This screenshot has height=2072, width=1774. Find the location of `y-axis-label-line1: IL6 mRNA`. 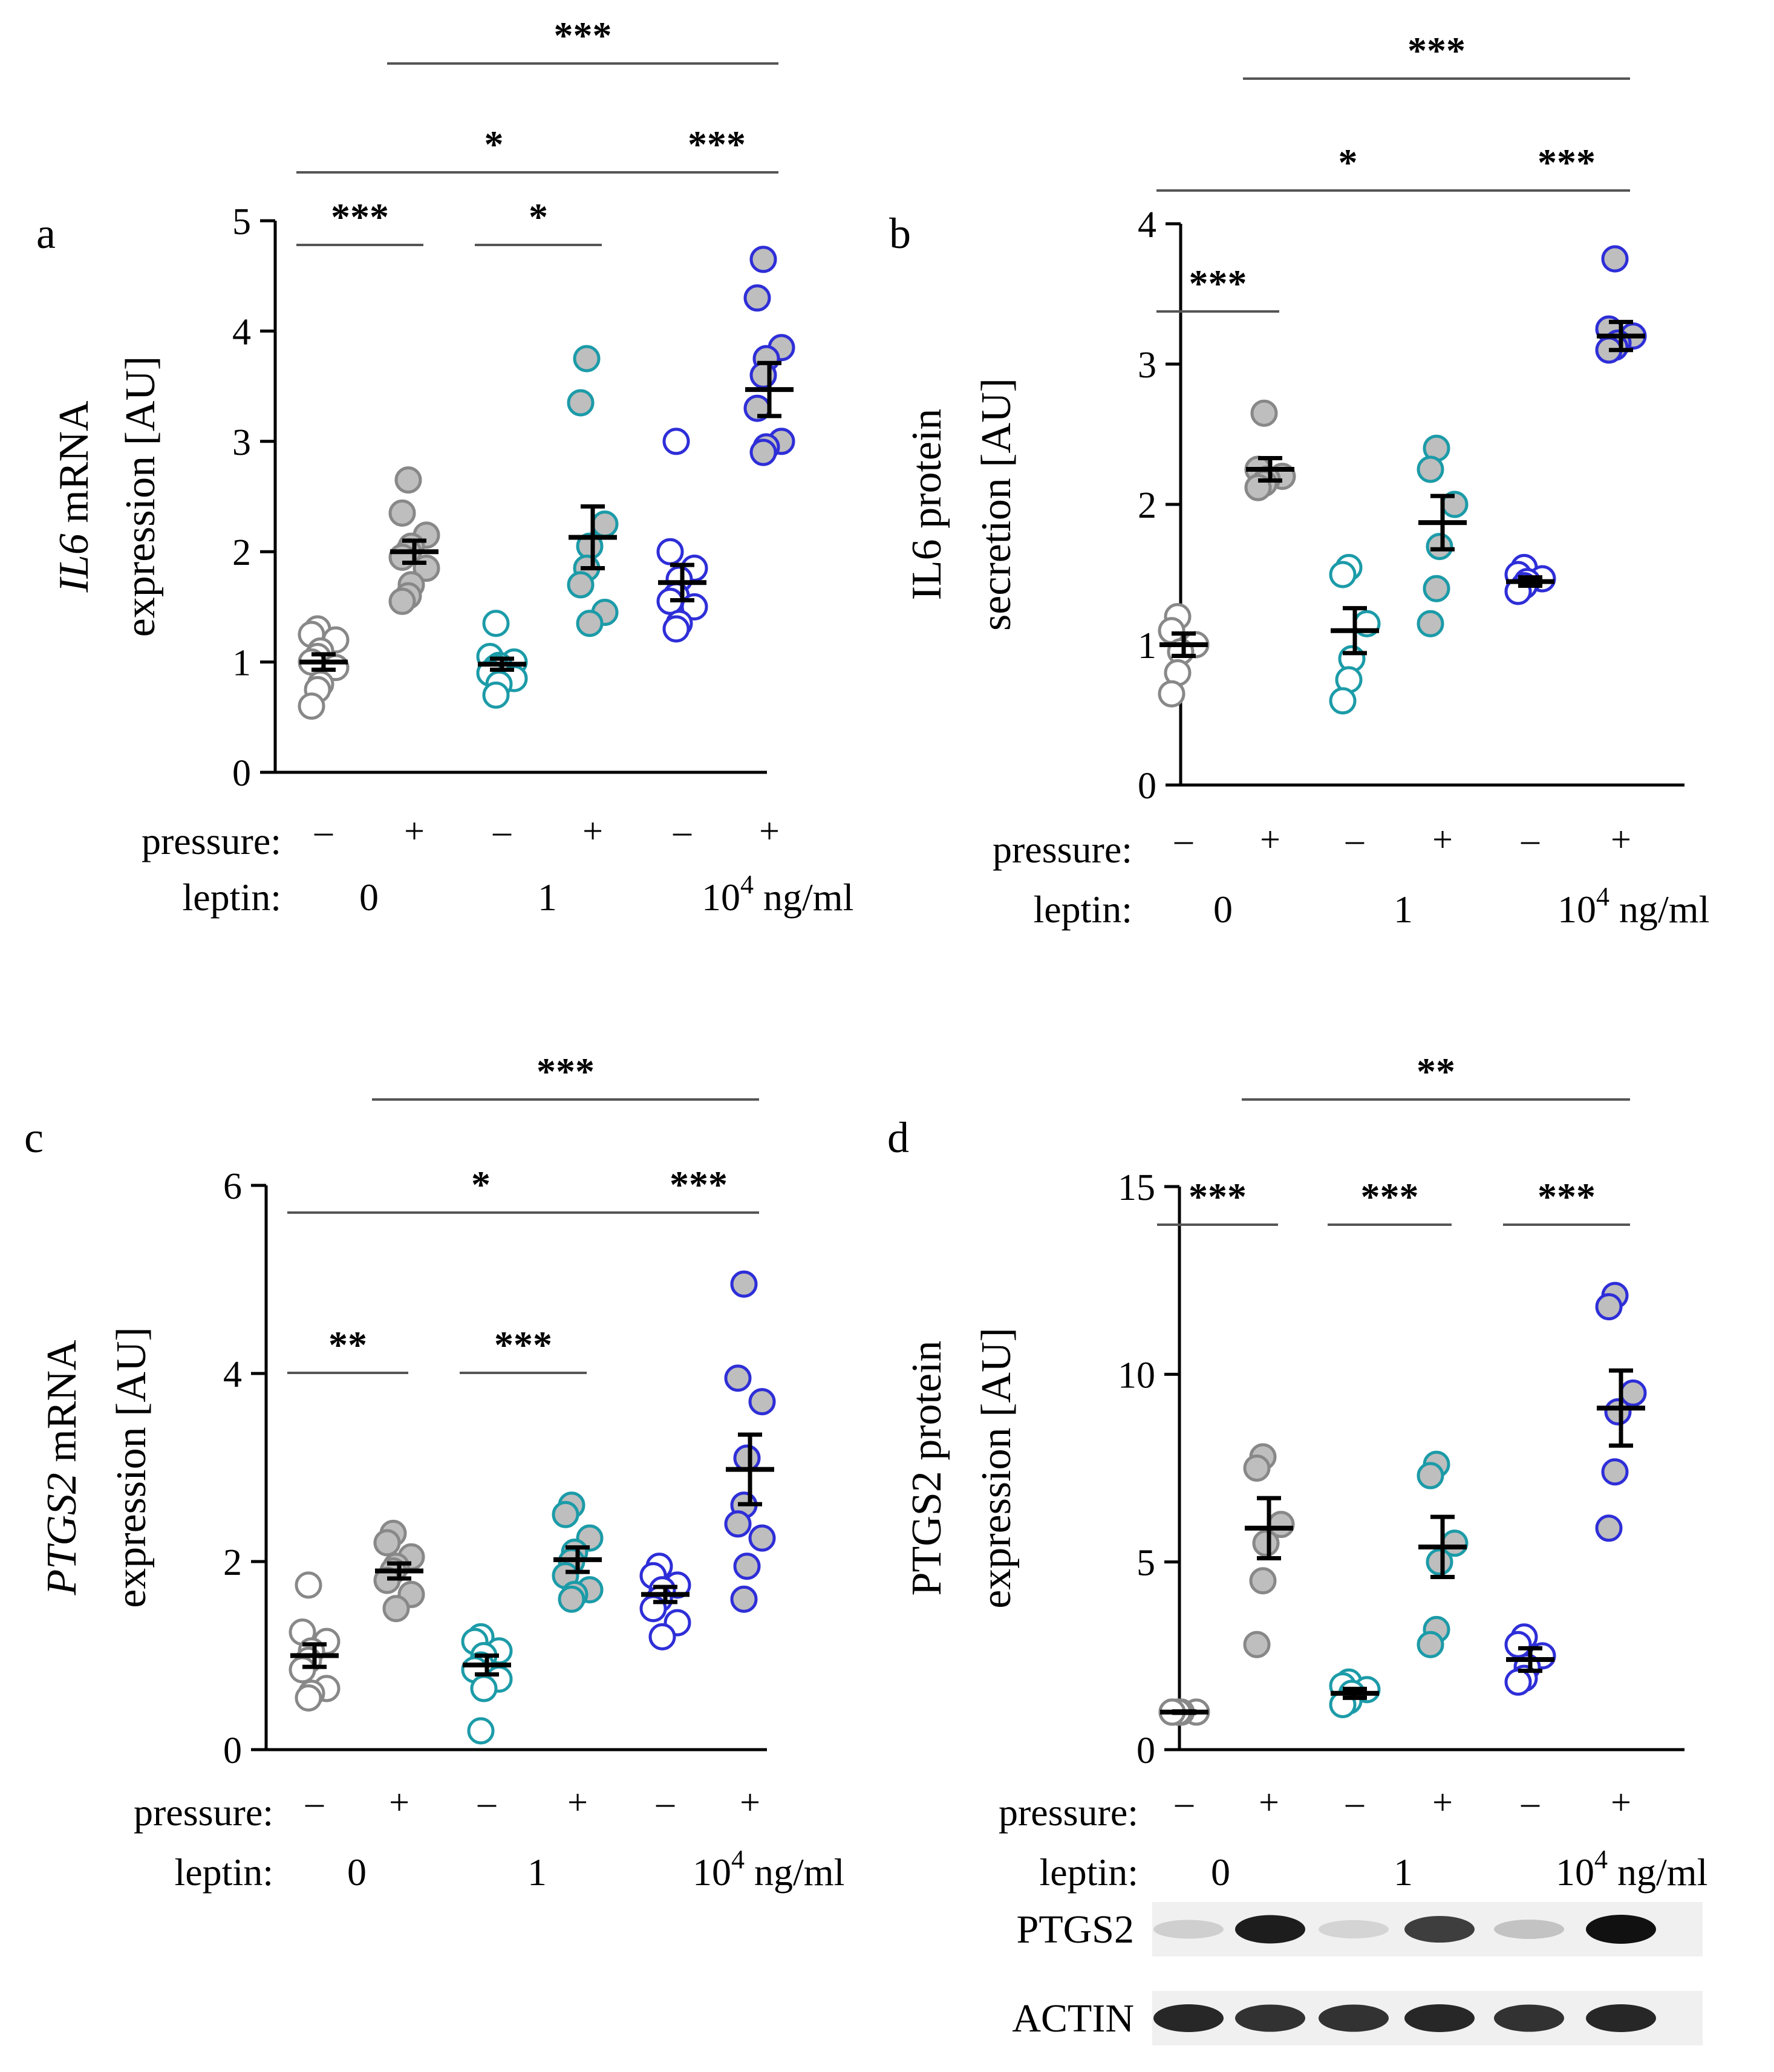

y-axis-label-line1: IL6 mRNA is located at coordinates (74, 497).